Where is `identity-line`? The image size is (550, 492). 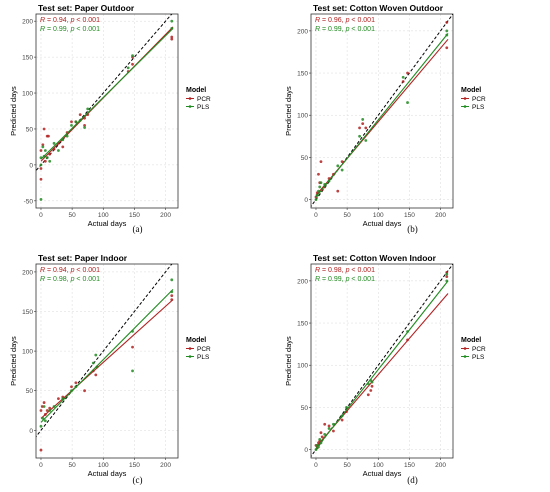
identity-line is located at coordinates (104, 93).